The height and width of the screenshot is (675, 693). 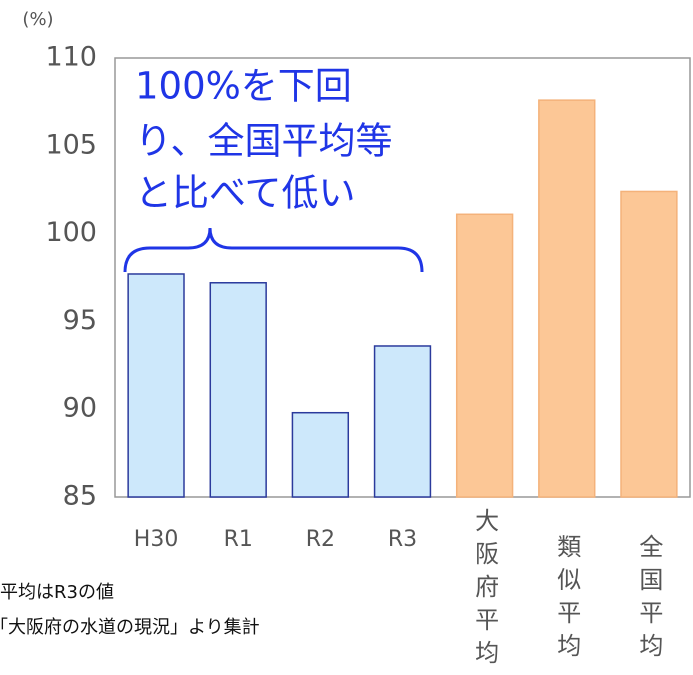 What do you see at coordinates (485, 590) in the screenshot?
I see `x-tick-label: 大阪府平均` at bounding box center [485, 590].